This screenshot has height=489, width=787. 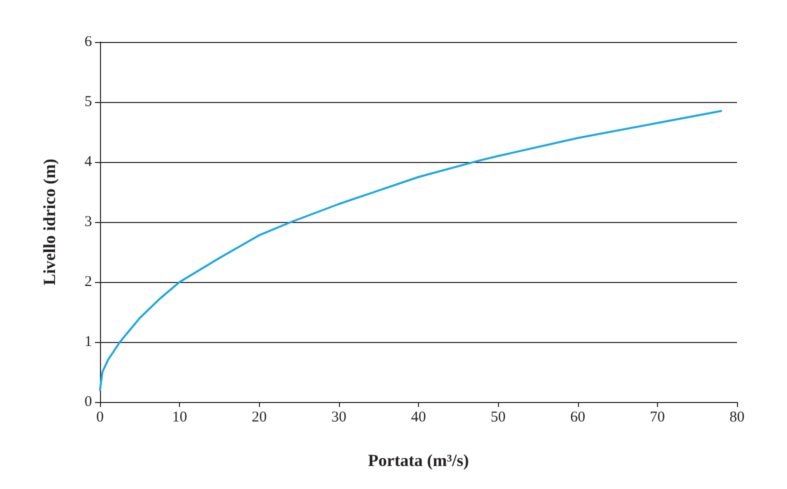 I want to click on x-tick-label: 20, so click(x=259, y=418).